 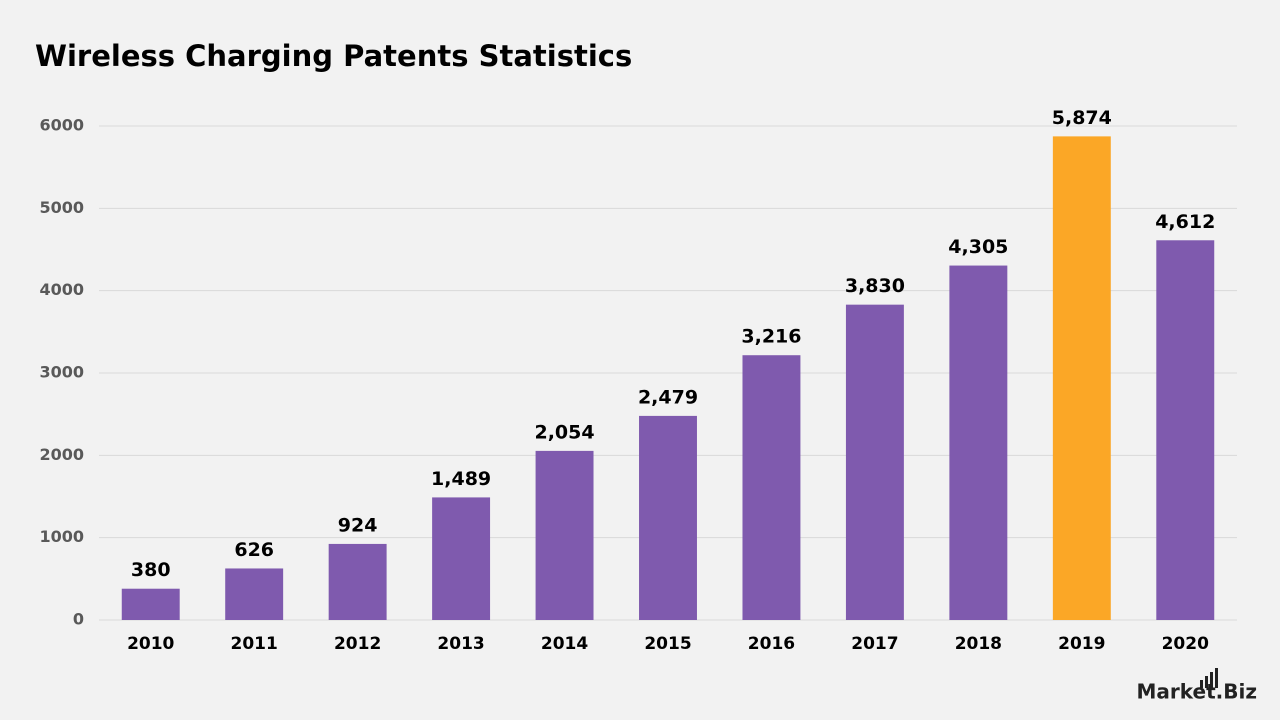 I want to click on value-label: 1,489, so click(x=461, y=479).